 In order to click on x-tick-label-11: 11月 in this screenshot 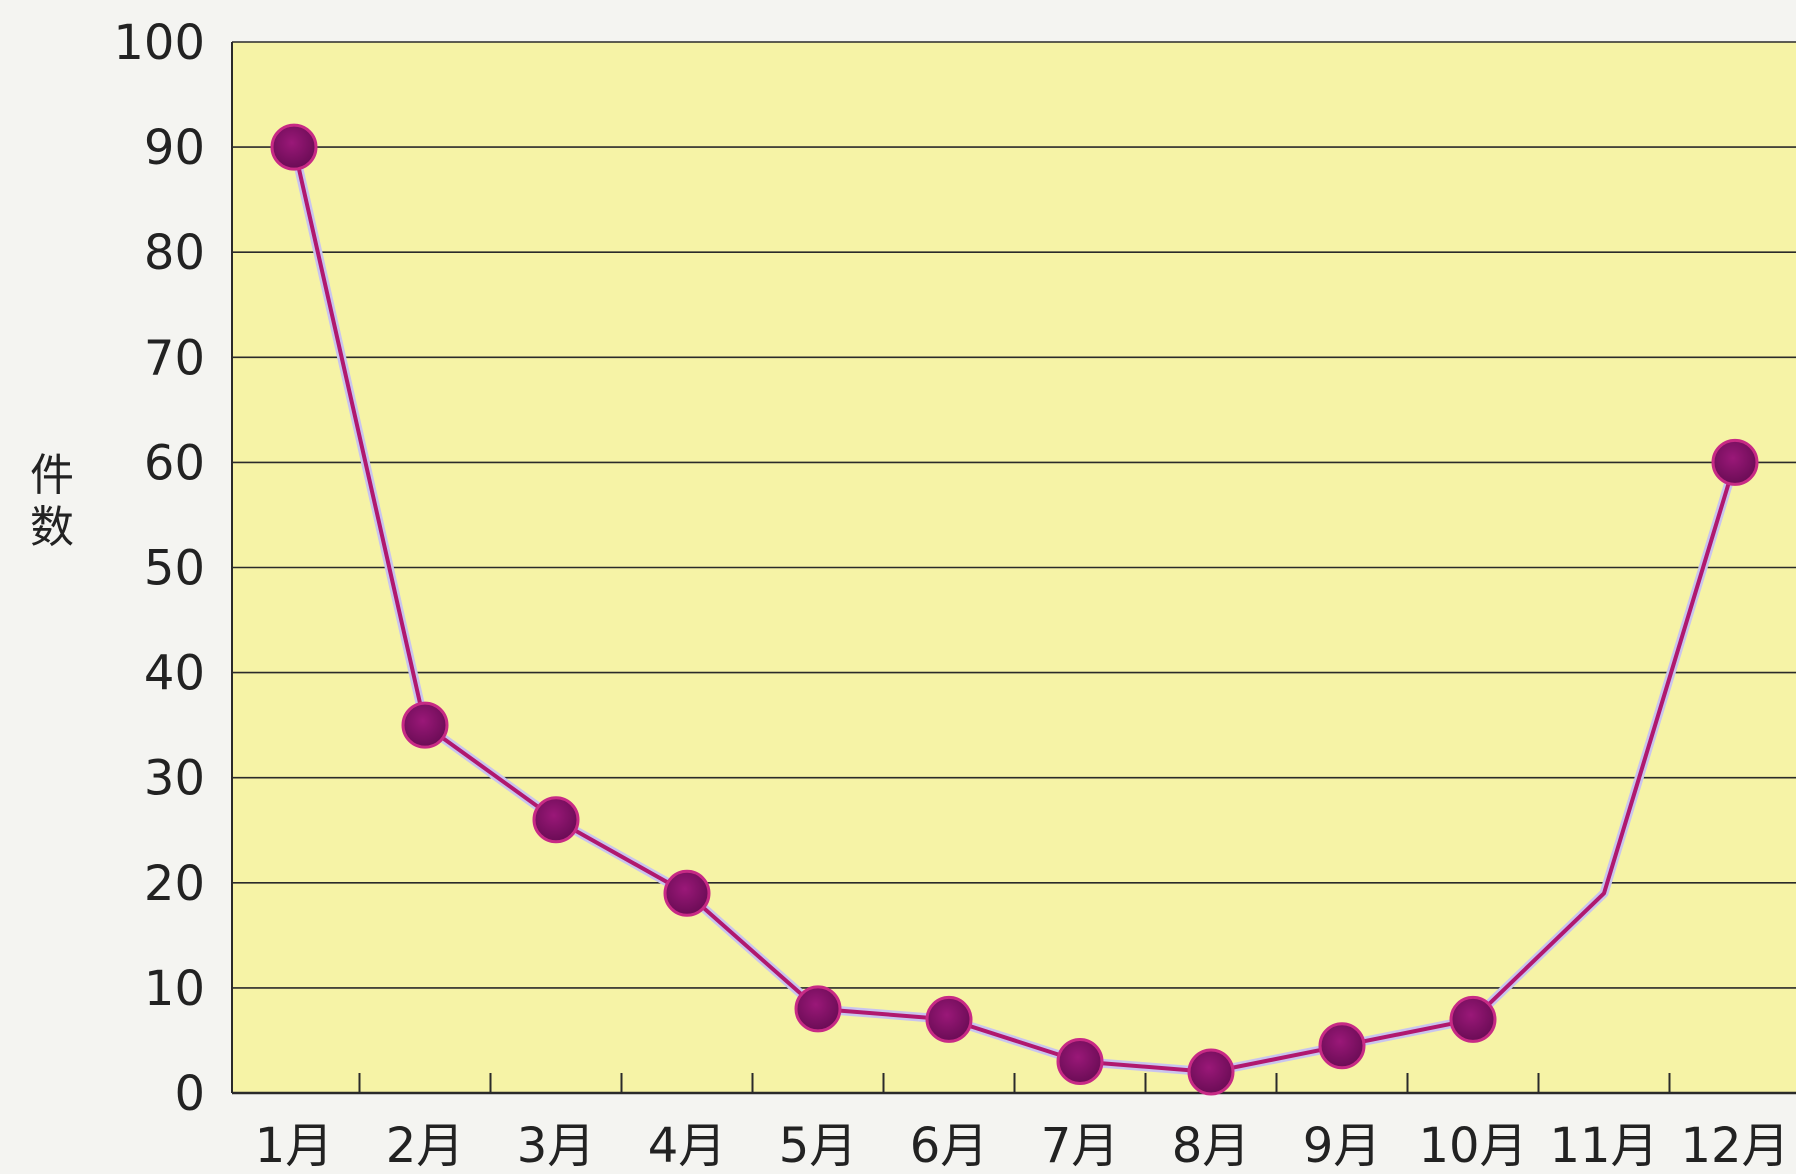, I will do `click(1603, 1144)`.